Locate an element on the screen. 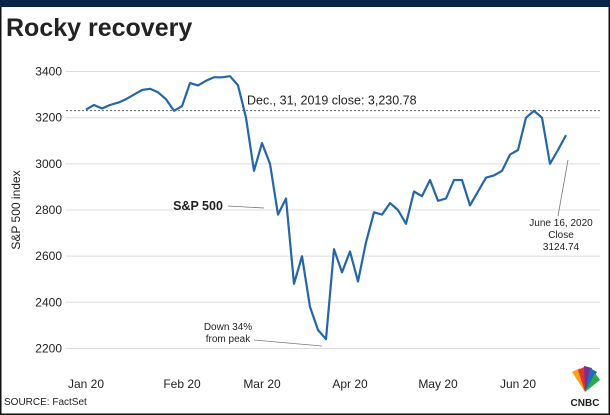  x-tick-label: Jun 20 is located at coordinates (518, 384).